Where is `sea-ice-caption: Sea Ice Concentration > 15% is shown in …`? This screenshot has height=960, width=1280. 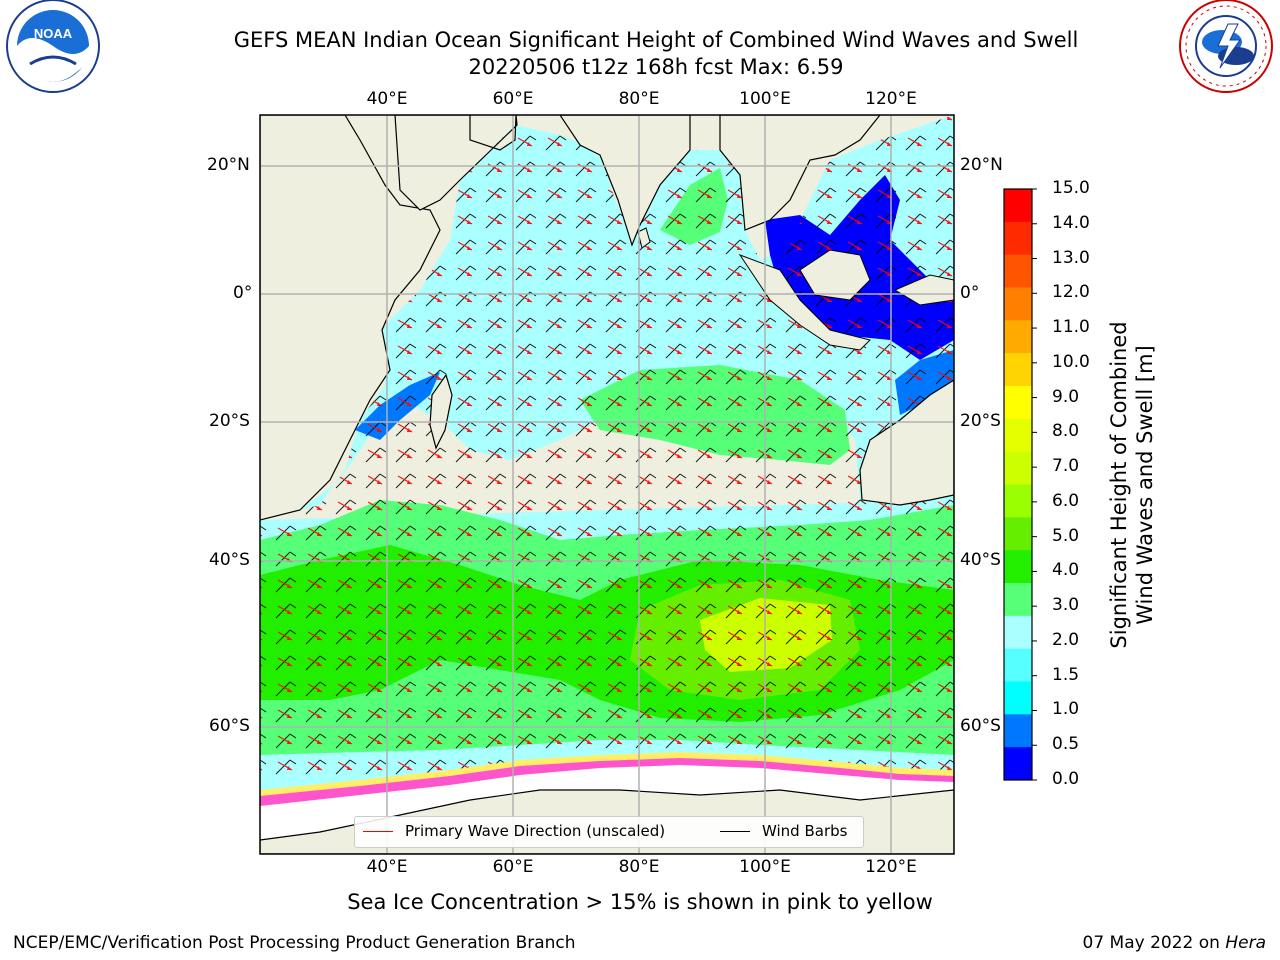
sea-ice-caption: Sea Ice Concentration > 15% is shown in … is located at coordinates (640, 902).